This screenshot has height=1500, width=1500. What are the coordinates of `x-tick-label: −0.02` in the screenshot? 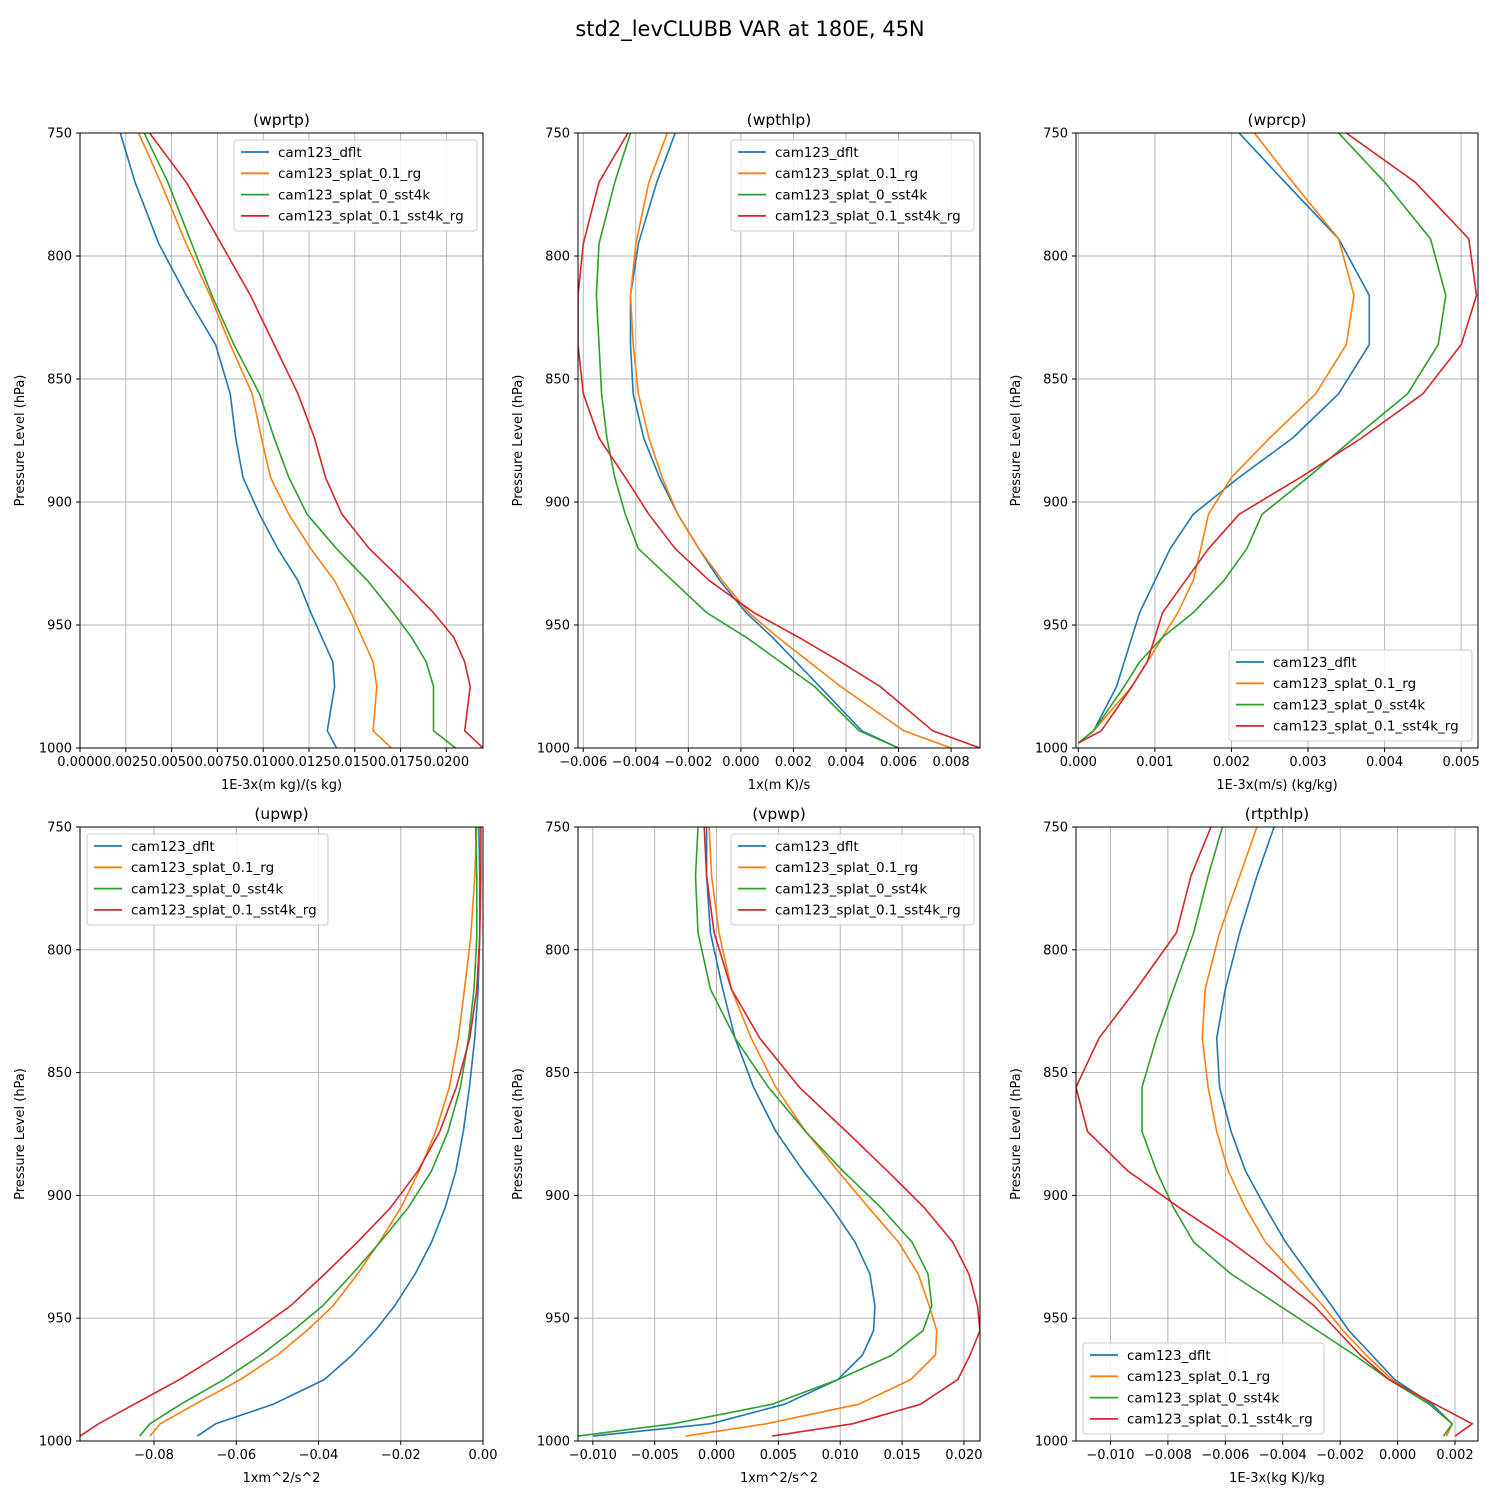 It's located at (401, 1455).